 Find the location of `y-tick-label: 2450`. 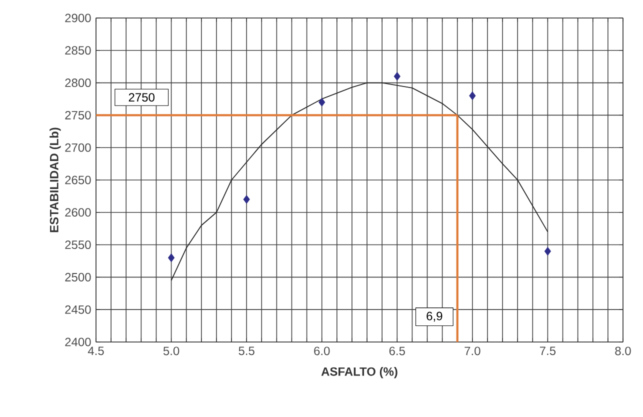

y-tick-label: 2450 is located at coordinates (78, 309).